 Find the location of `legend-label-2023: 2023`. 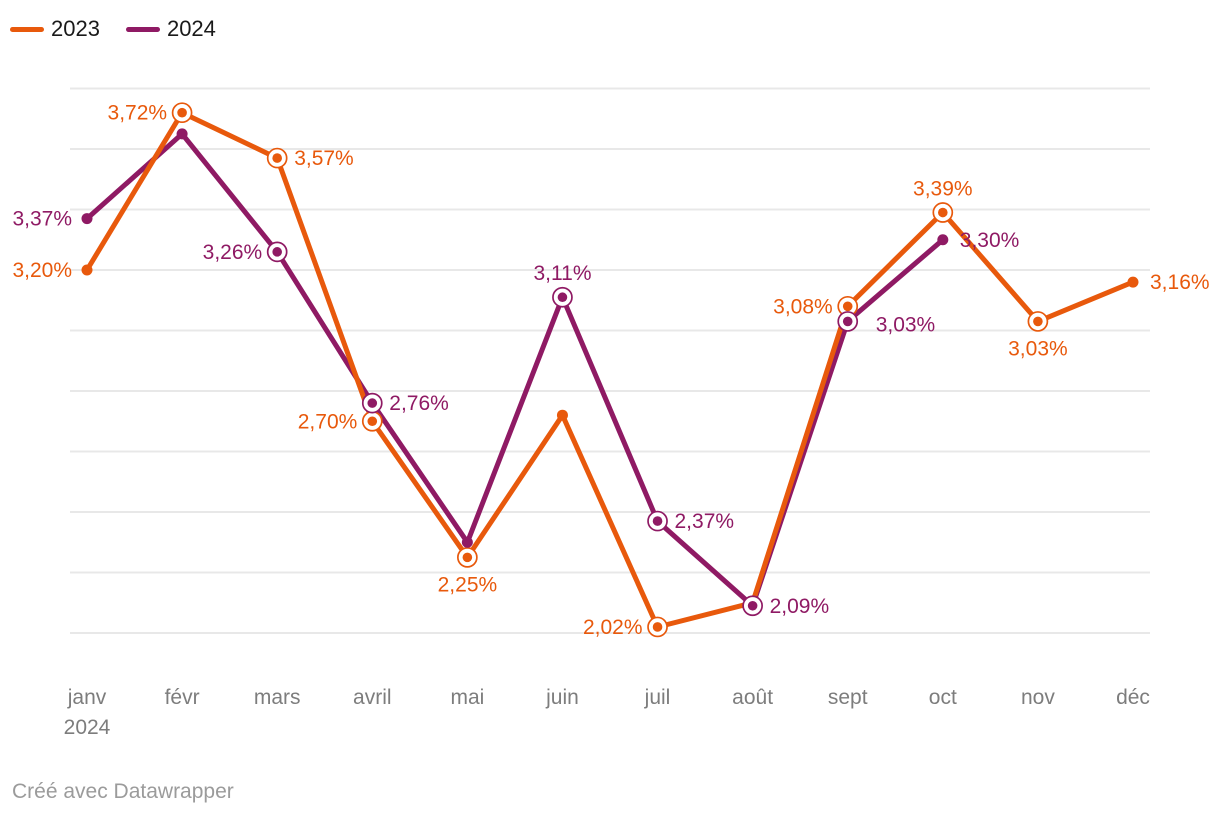

legend-label-2023: 2023 is located at coordinates (75, 28).